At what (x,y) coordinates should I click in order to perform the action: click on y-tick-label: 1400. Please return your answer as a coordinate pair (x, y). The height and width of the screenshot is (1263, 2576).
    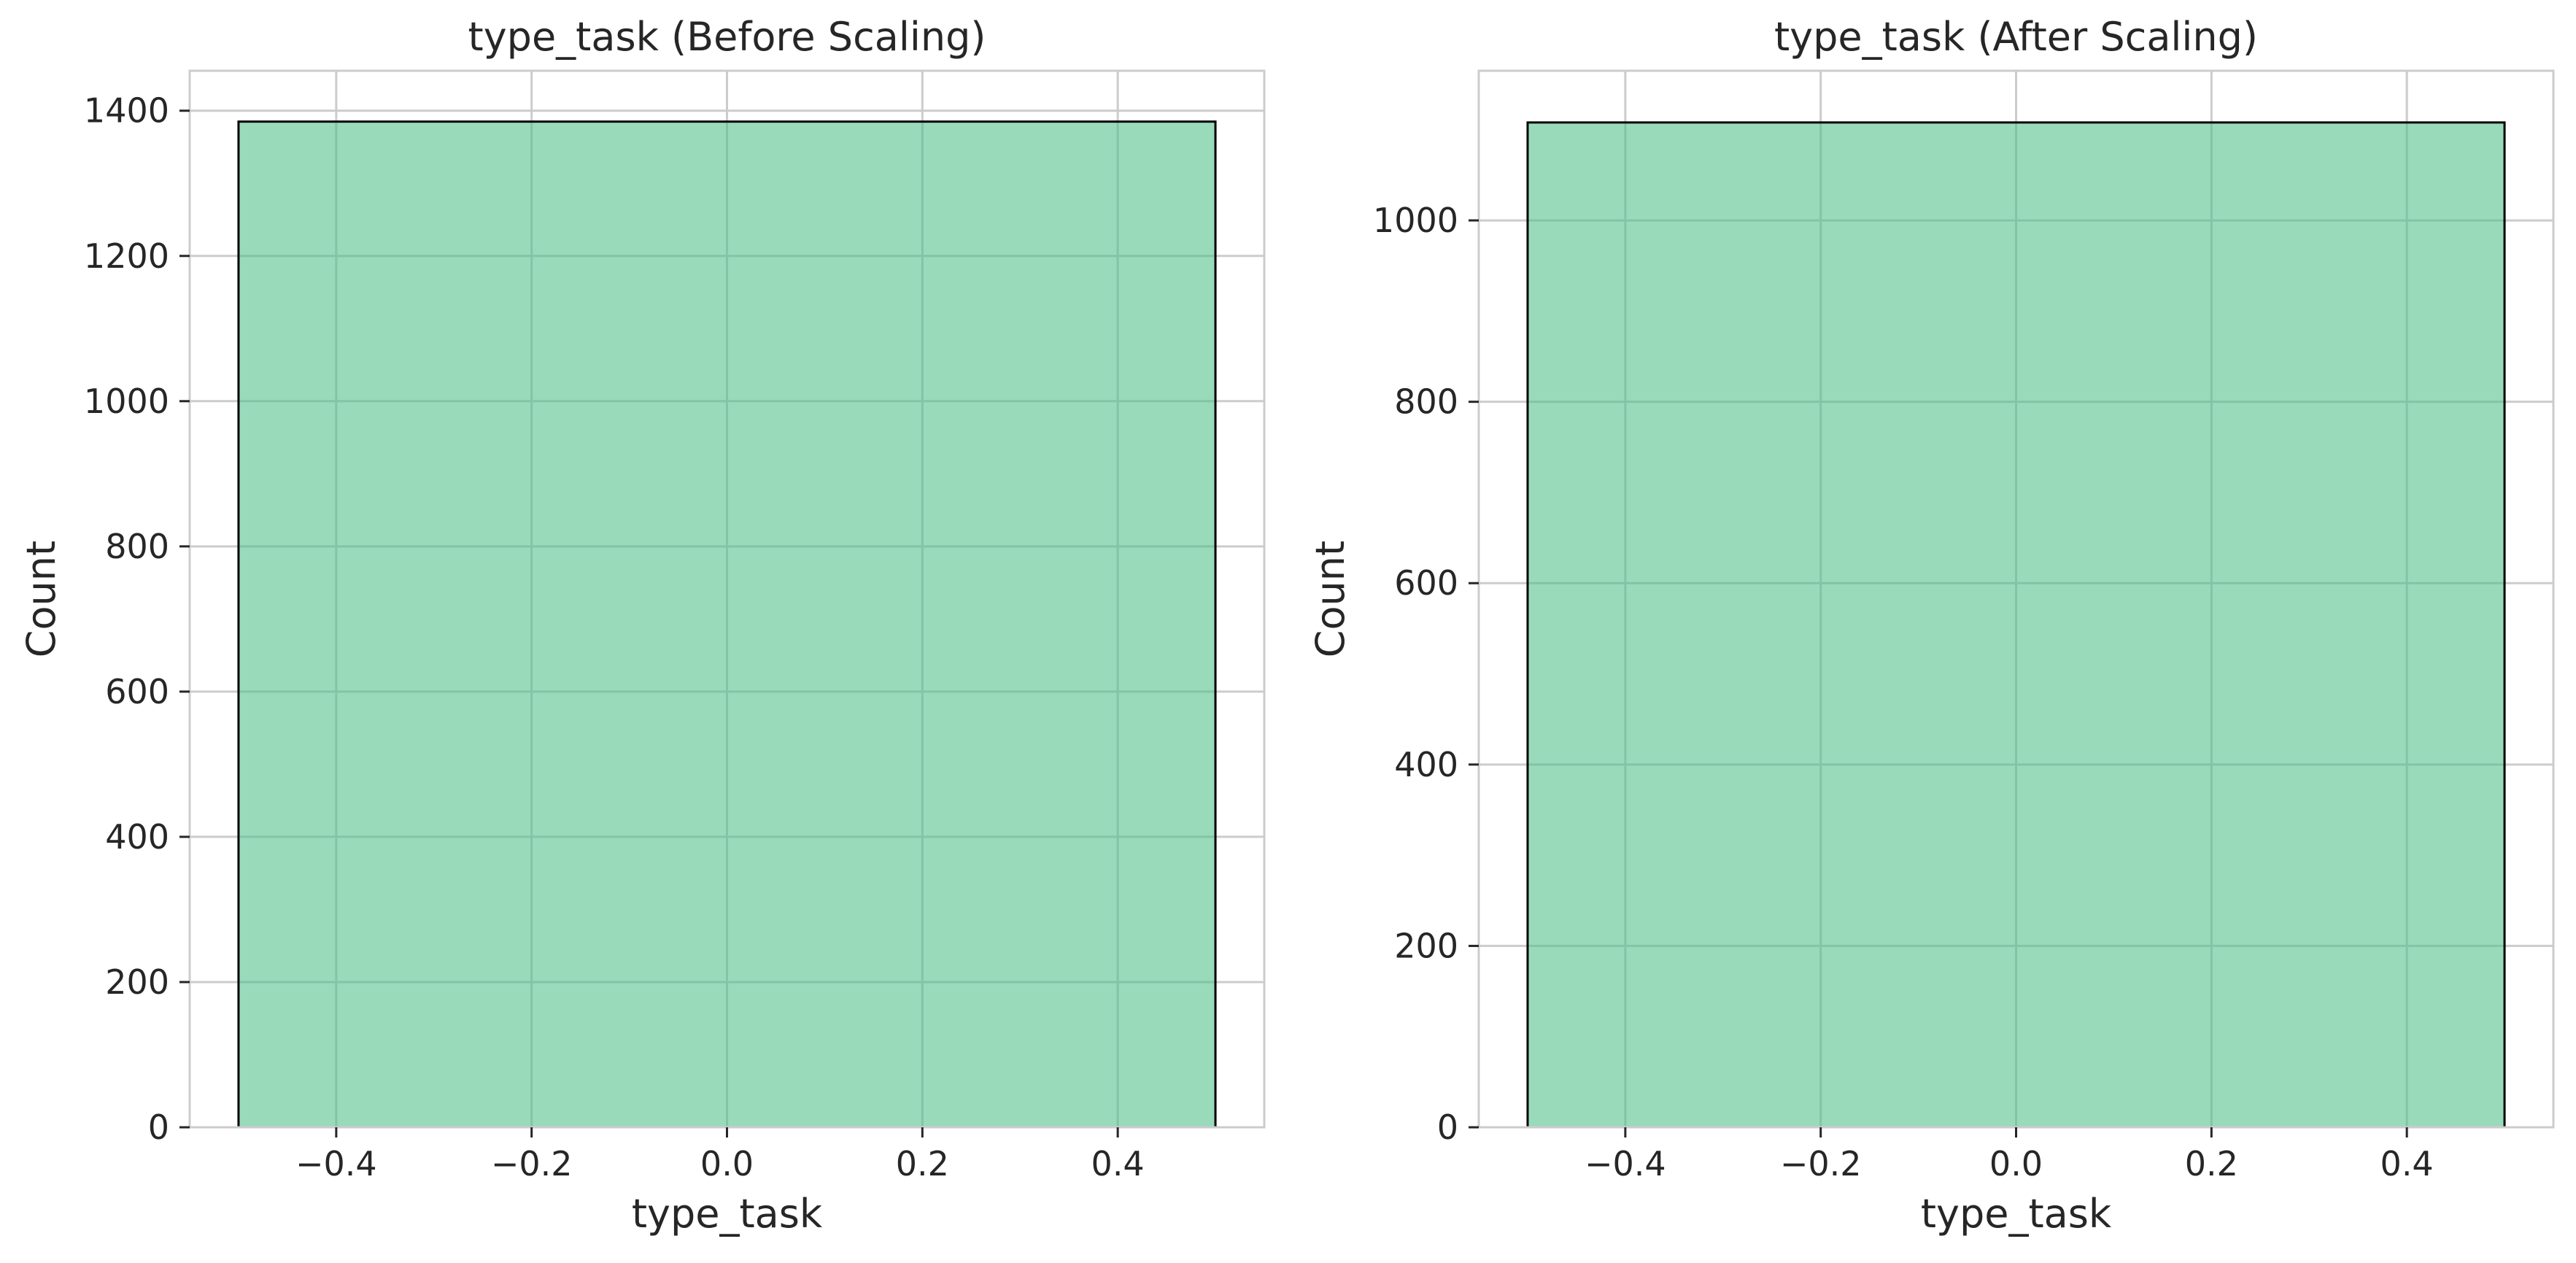
    Looking at the image, I should click on (126, 111).